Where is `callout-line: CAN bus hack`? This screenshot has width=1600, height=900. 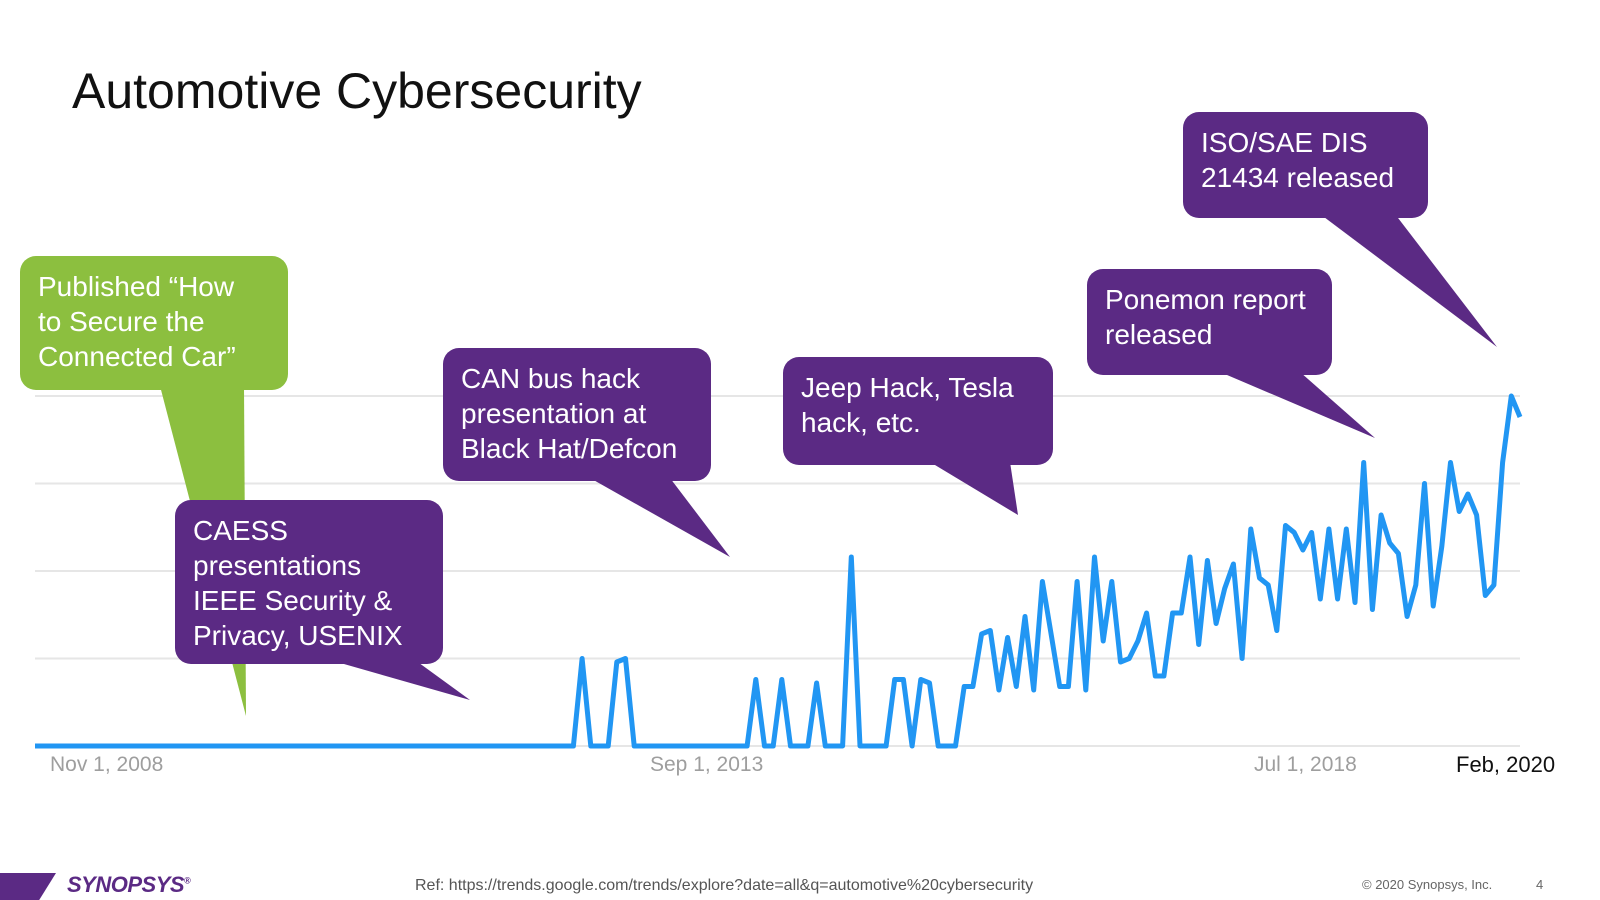
callout-line: CAN bus hack is located at coordinates (550, 378).